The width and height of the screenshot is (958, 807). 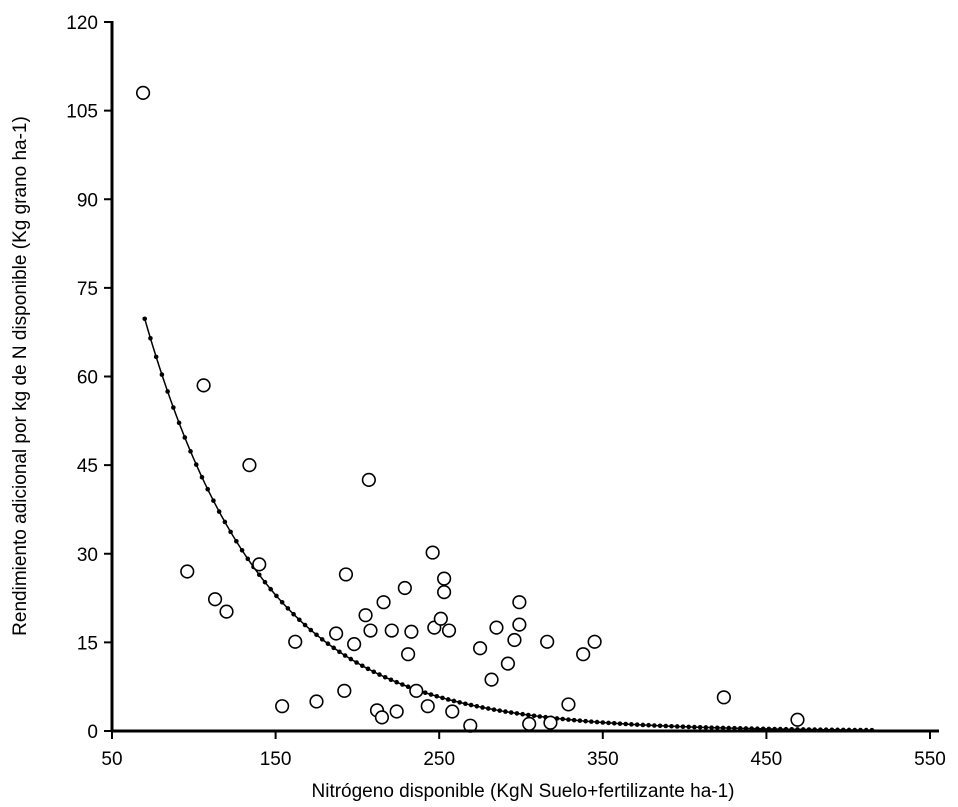 I want to click on y-tick-label: 45, so click(x=87, y=466).